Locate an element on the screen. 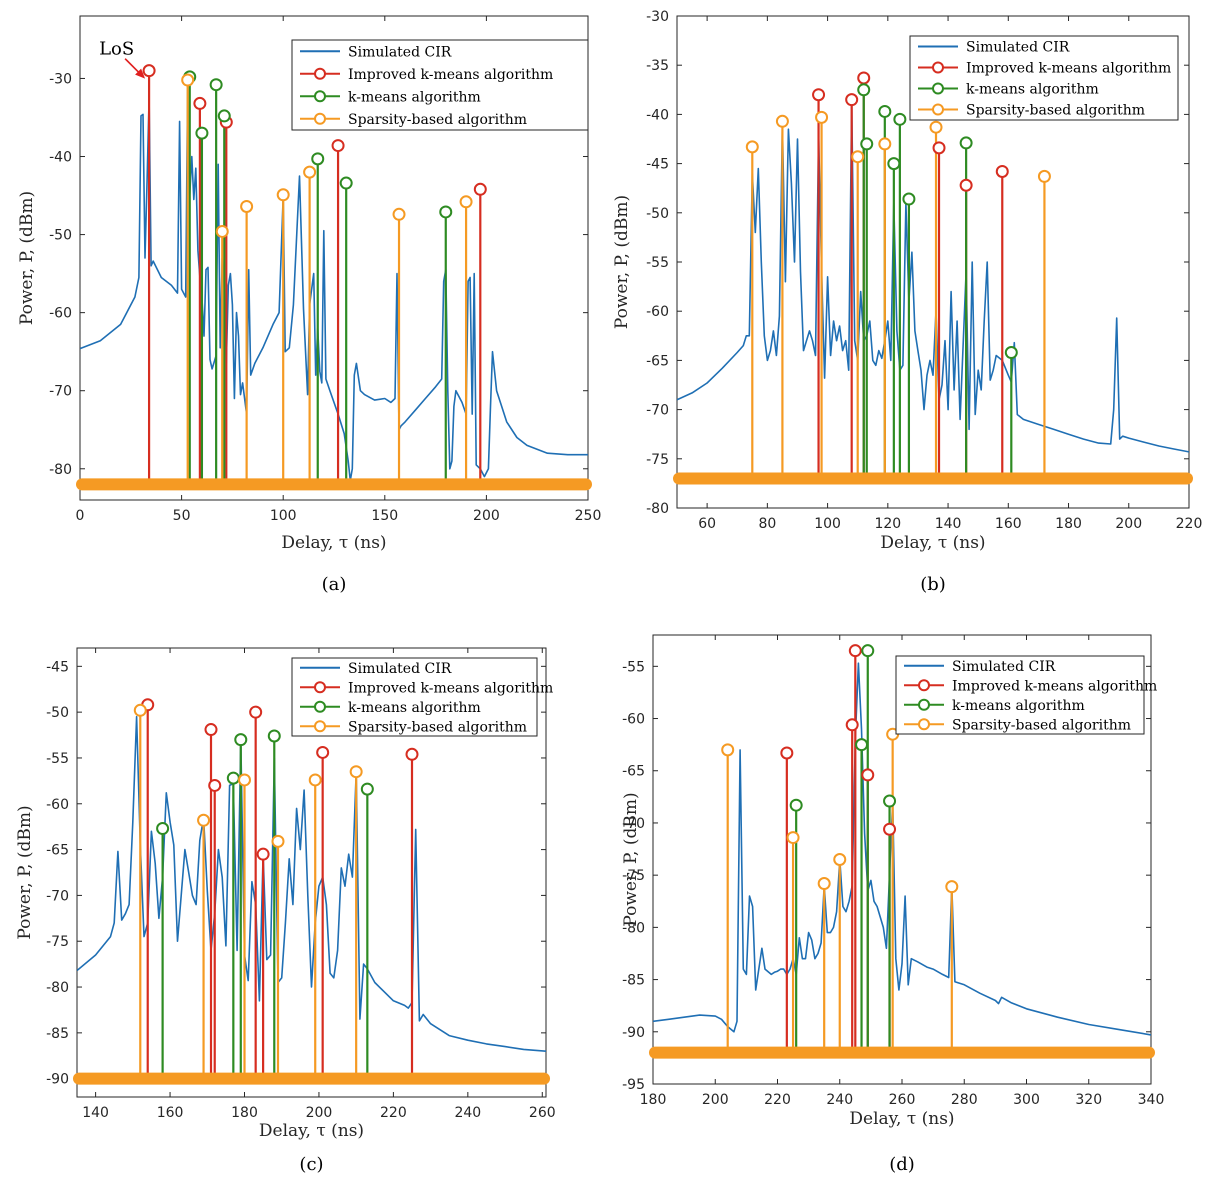 This screenshot has width=1223, height=1193. legend-label: k-means algorithm is located at coordinates (1018, 706).